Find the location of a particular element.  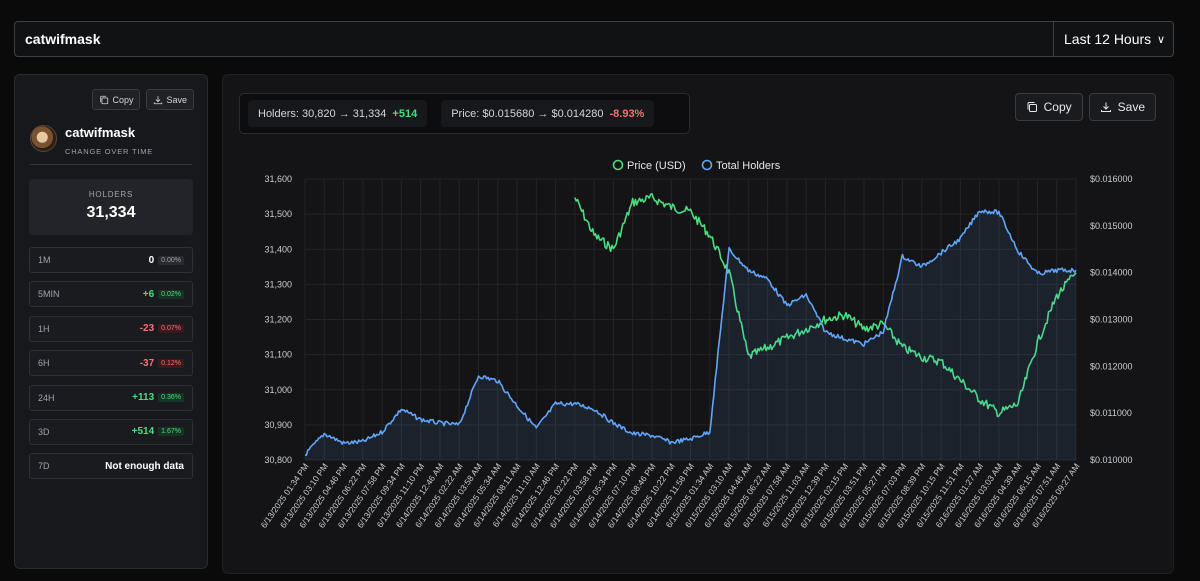

holders-label: HOLDERS is located at coordinates (111, 194).